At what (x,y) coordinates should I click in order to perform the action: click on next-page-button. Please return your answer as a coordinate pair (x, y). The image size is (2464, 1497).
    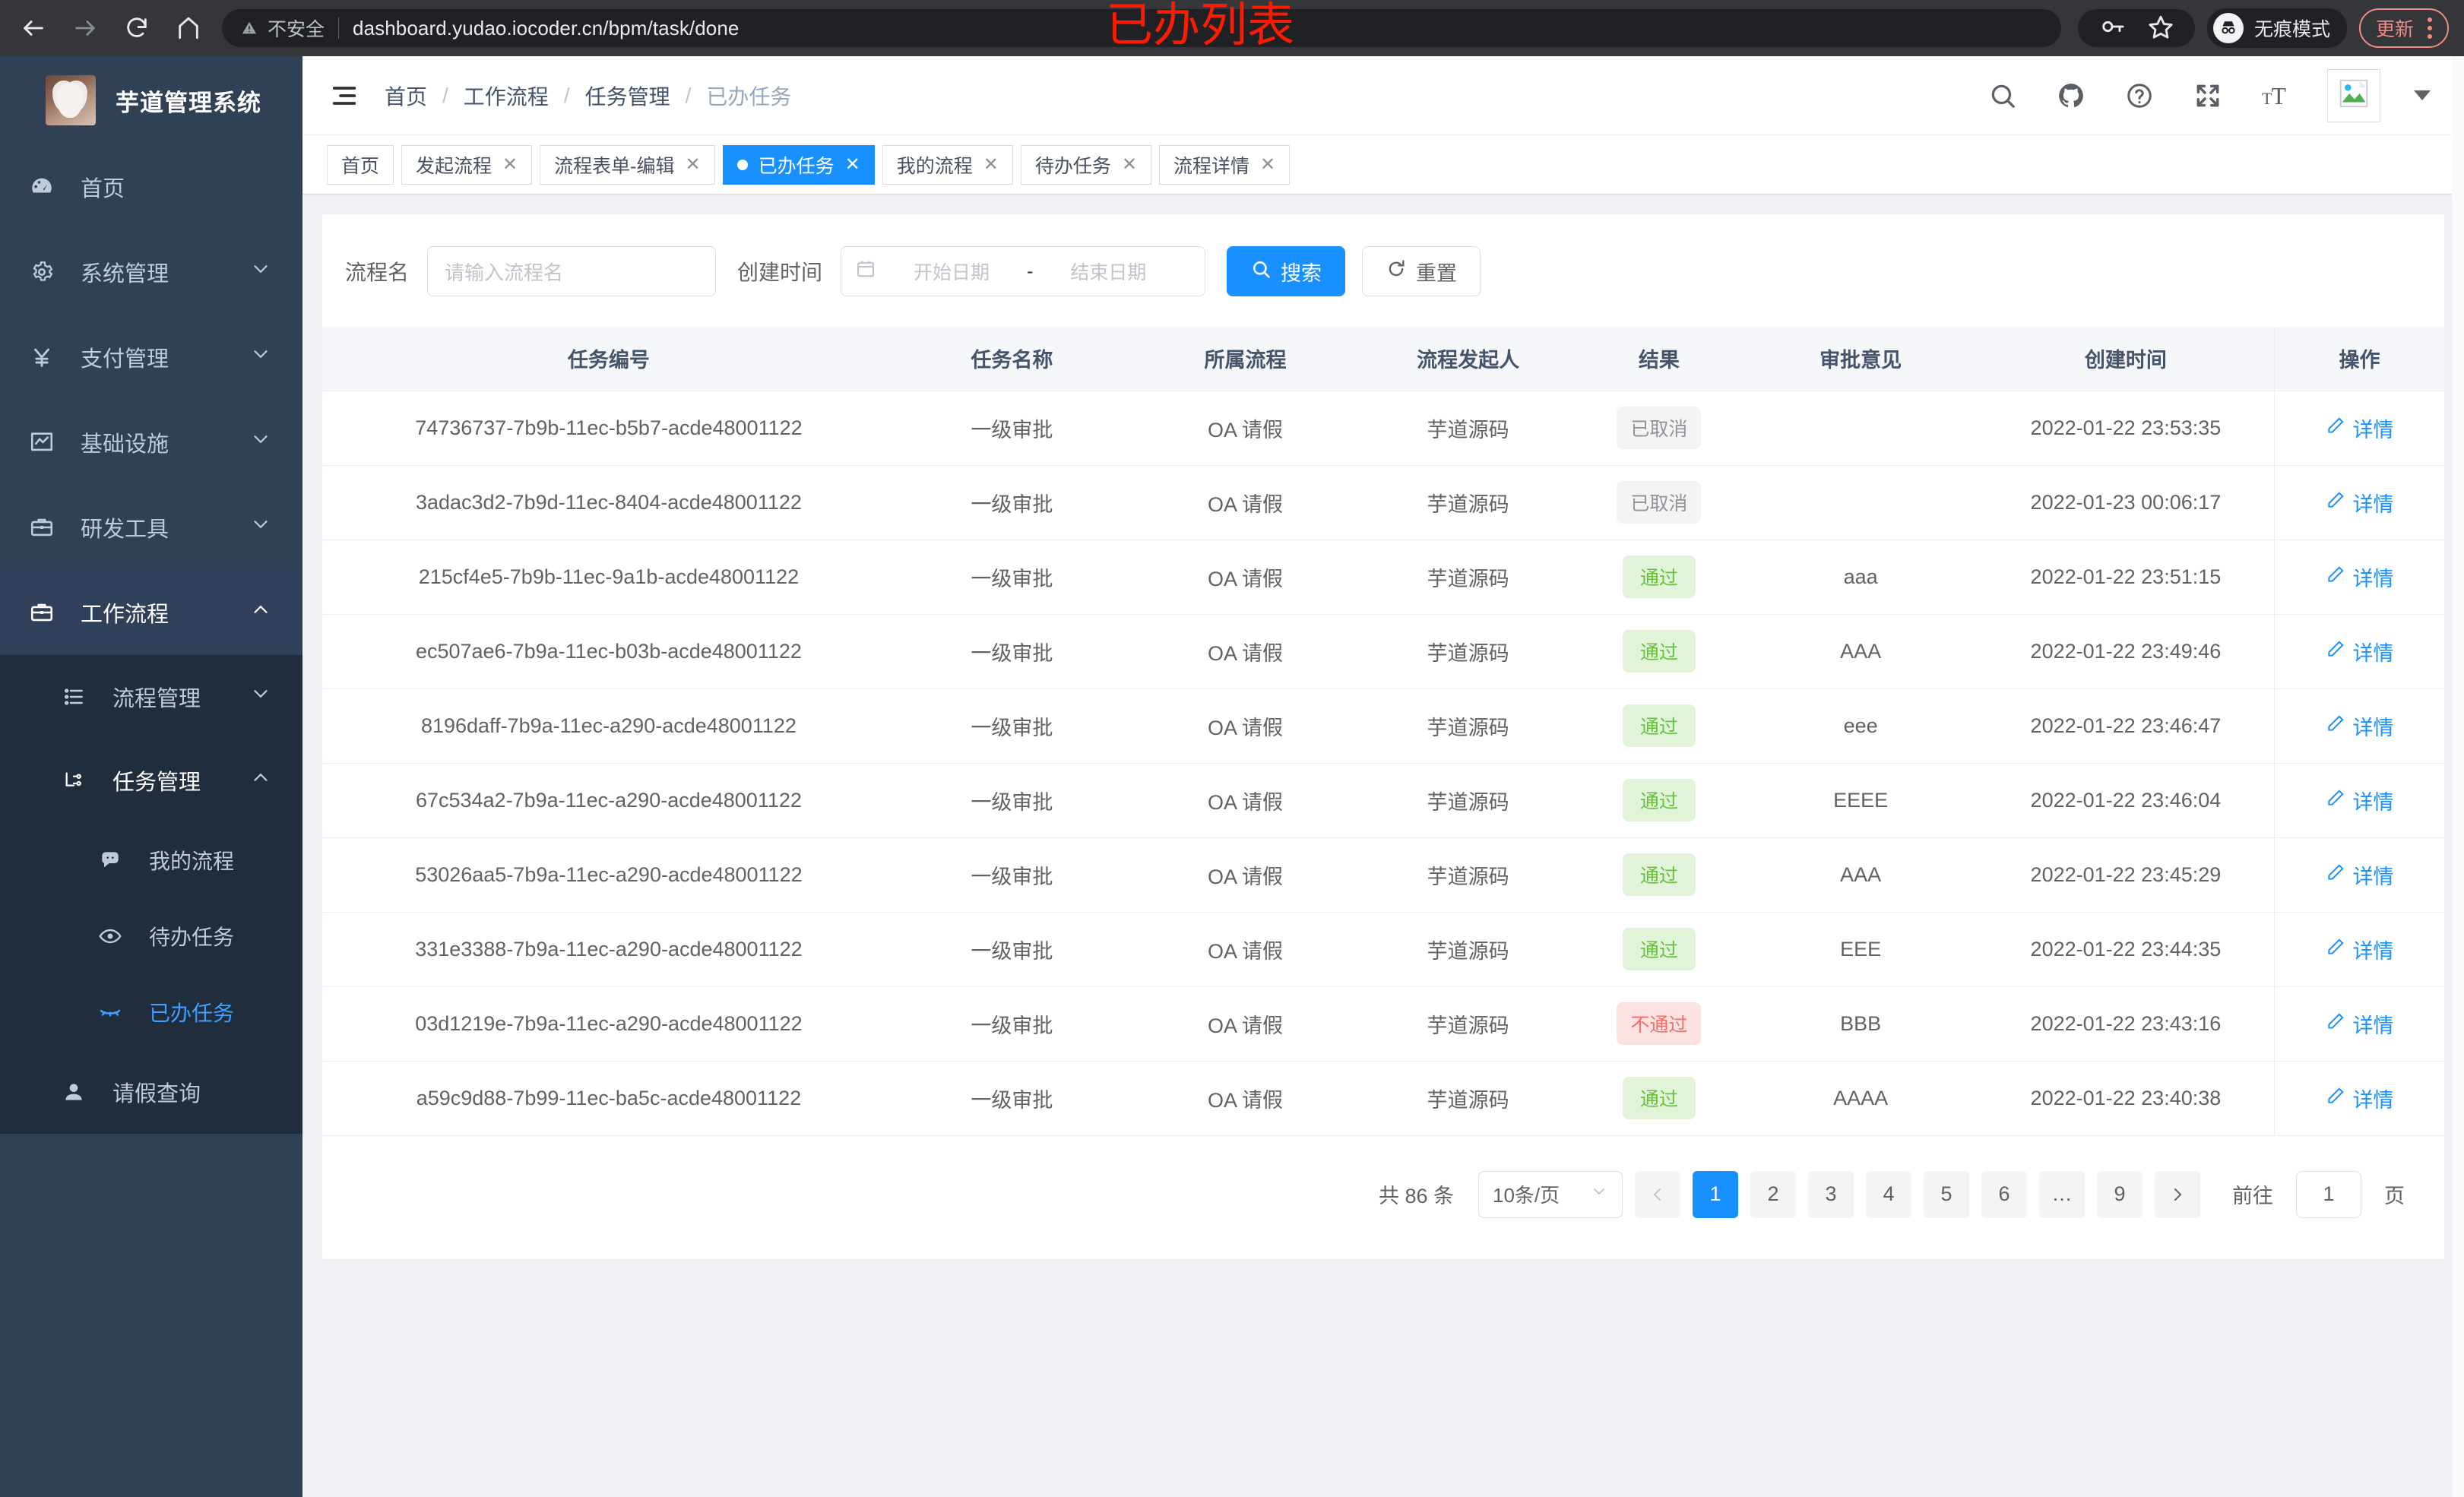
    Looking at the image, I should click on (2177, 1194).